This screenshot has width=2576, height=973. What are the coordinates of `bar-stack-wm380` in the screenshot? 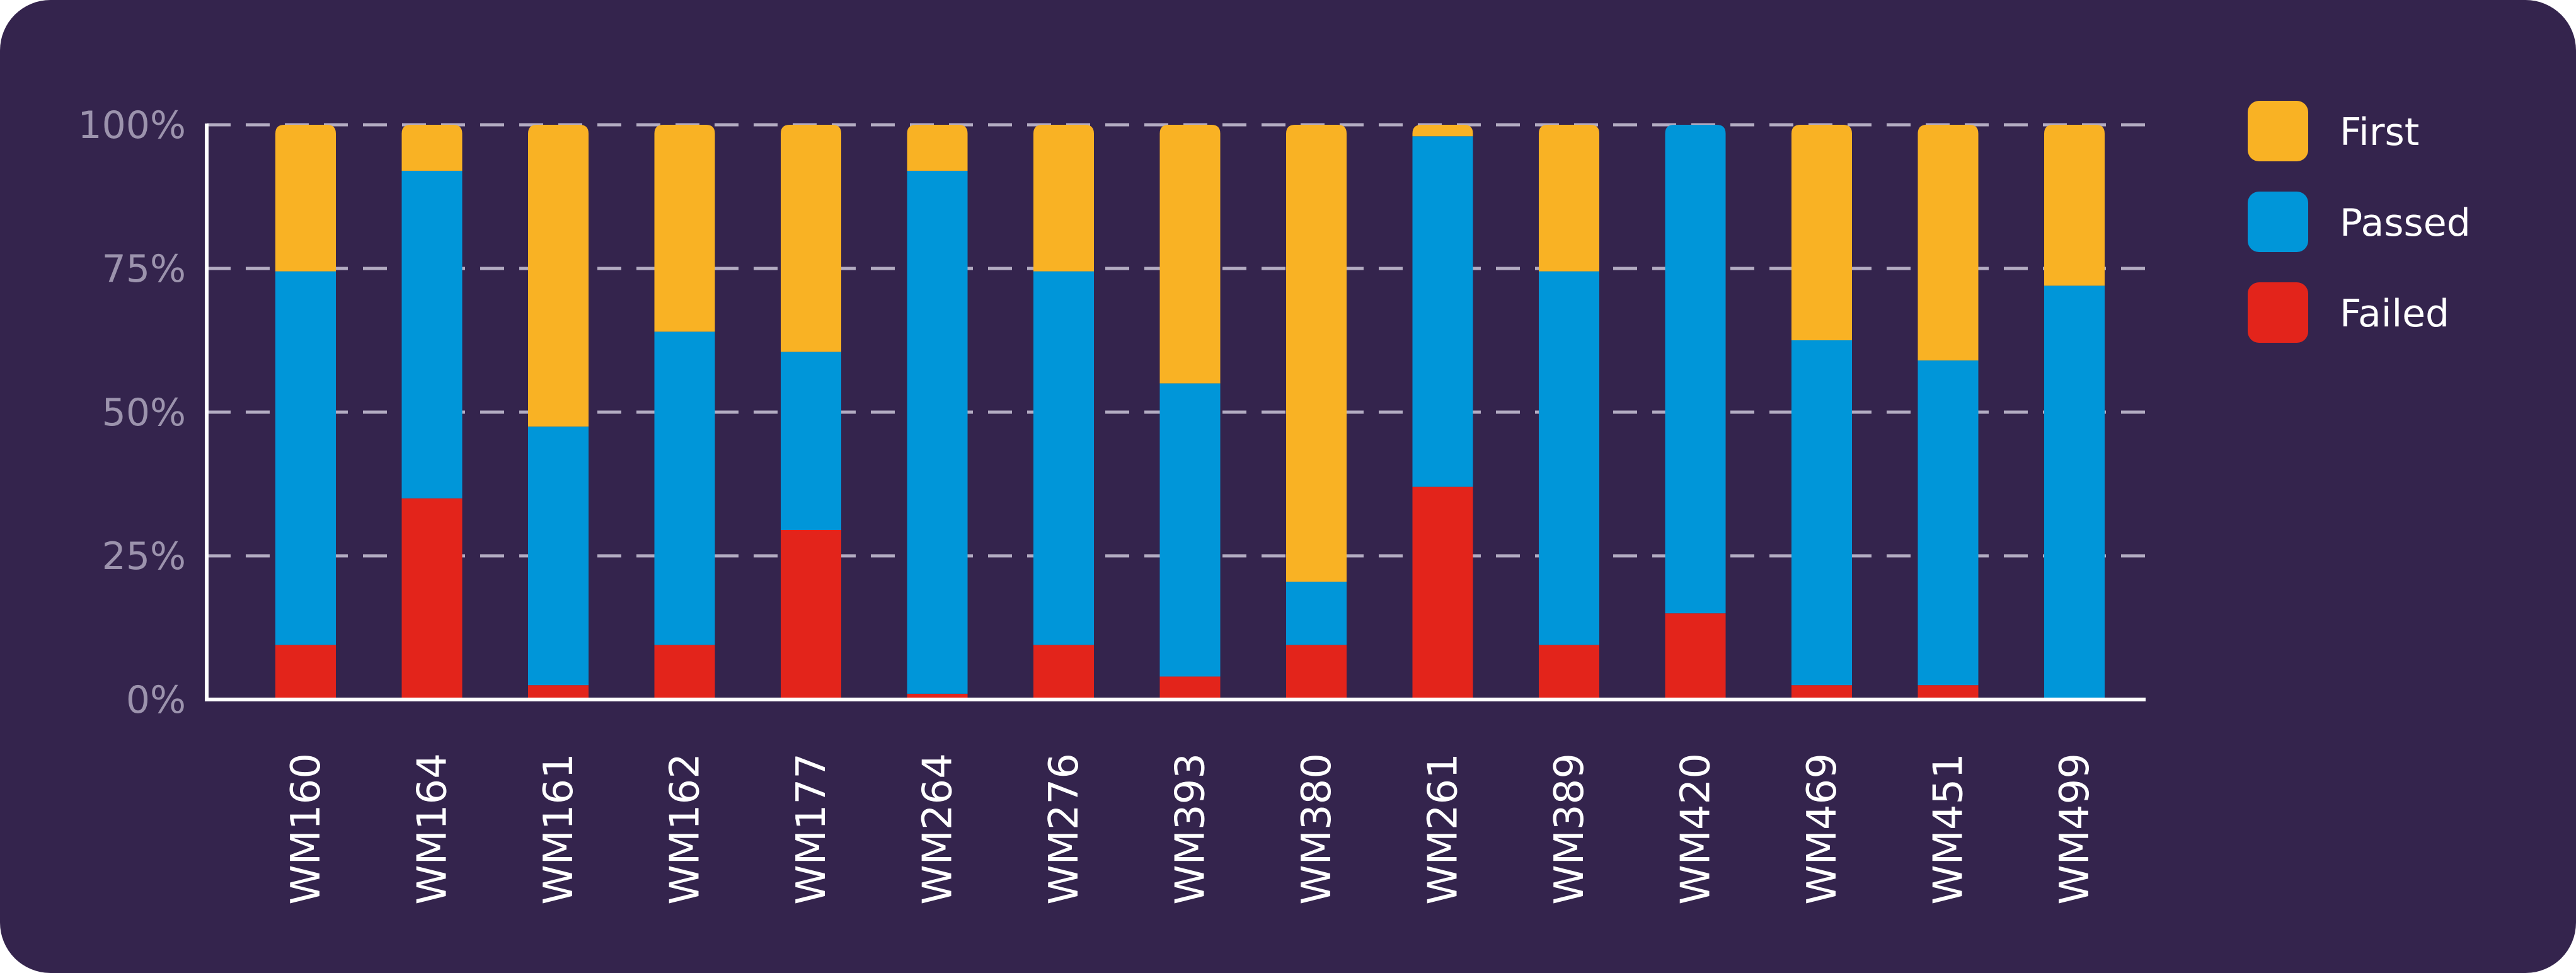 It's located at (1316, 412).